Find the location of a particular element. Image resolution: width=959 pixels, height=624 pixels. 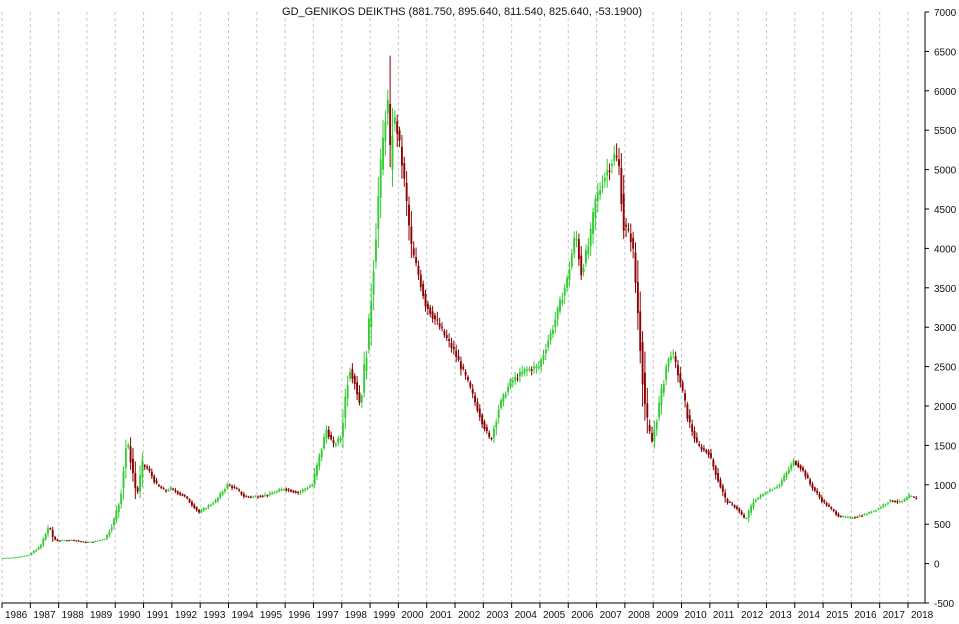

x-tick-label: 2007 is located at coordinates (611, 615).